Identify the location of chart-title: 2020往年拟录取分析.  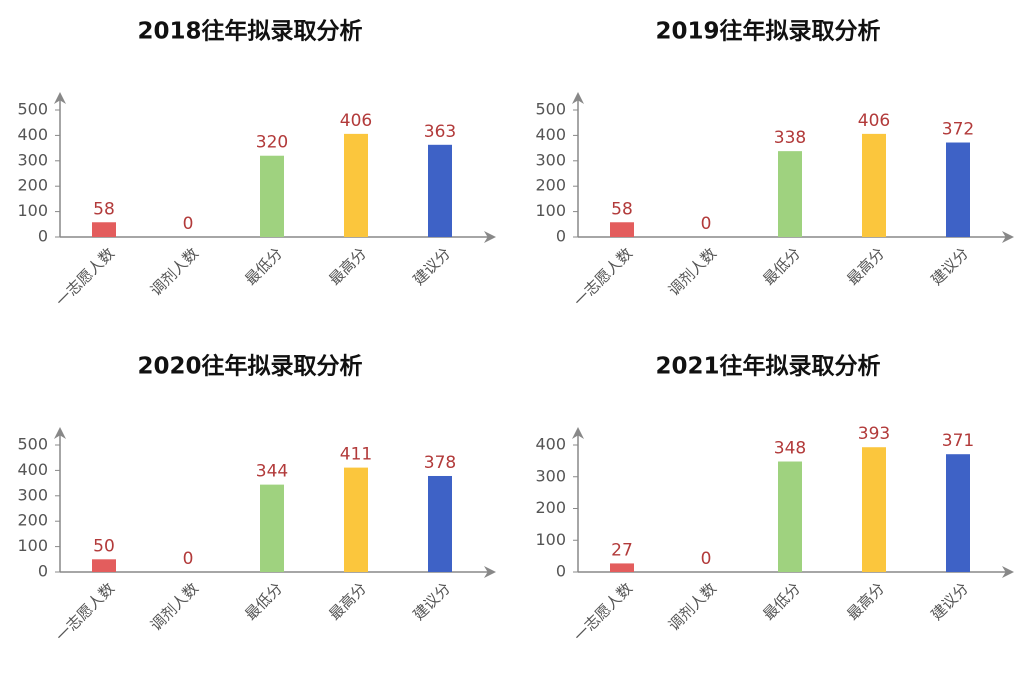
(249, 366).